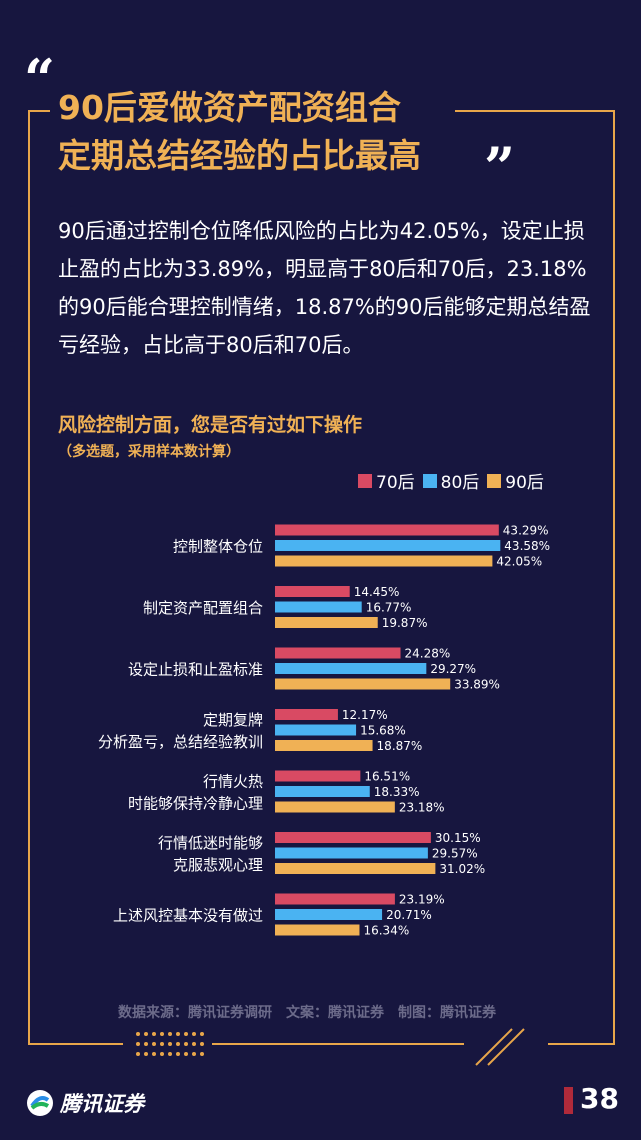 This screenshot has width=641, height=1140. Describe the element at coordinates (386, 931) in the screenshot. I see `data-label: 16.34%` at that location.